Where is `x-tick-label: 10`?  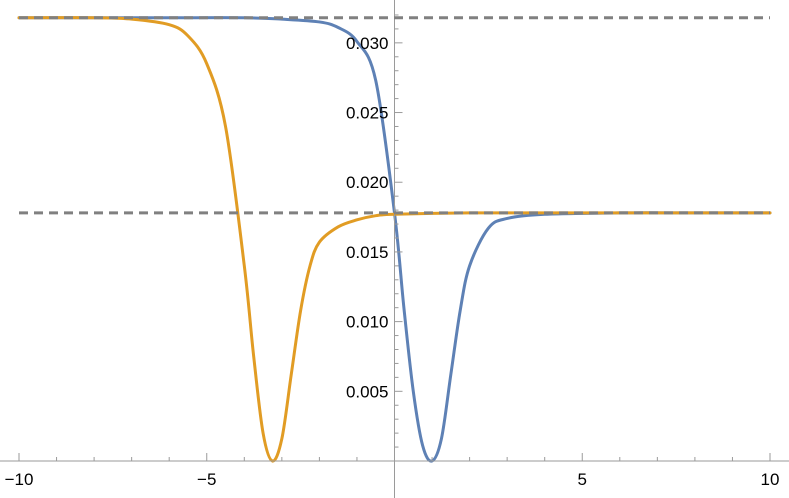
x-tick-label: 10 is located at coordinates (770, 479).